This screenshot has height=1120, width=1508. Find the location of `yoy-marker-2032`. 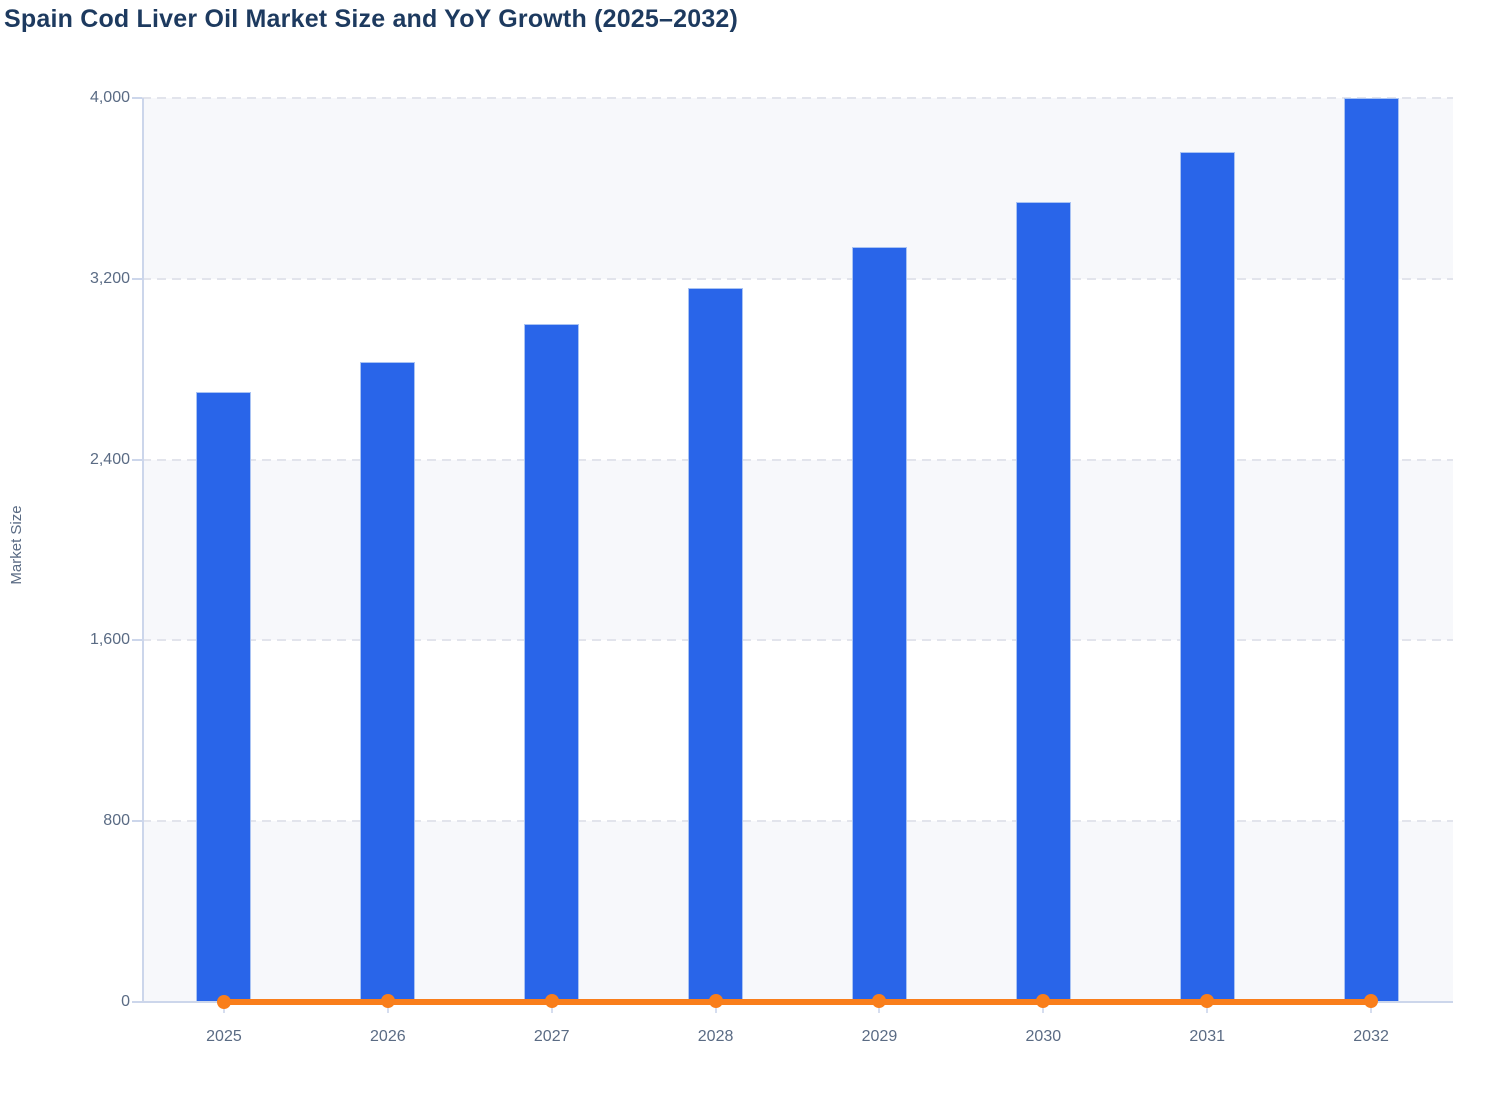

yoy-marker-2032 is located at coordinates (1371, 1000).